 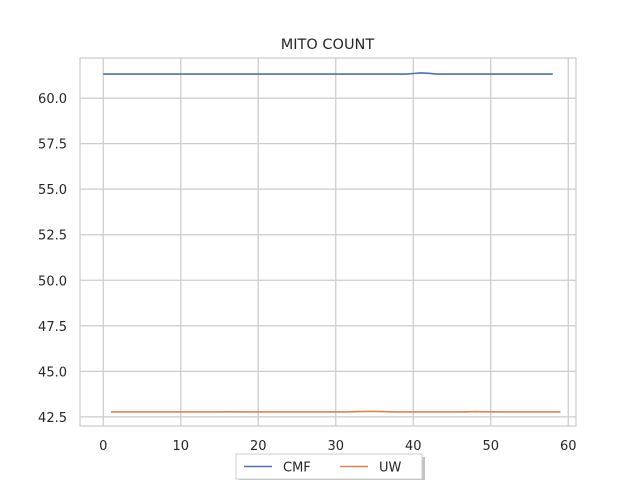 I want to click on x-axis-ticks: 0 10 20 30 40 50 60, so click(x=337, y=446).